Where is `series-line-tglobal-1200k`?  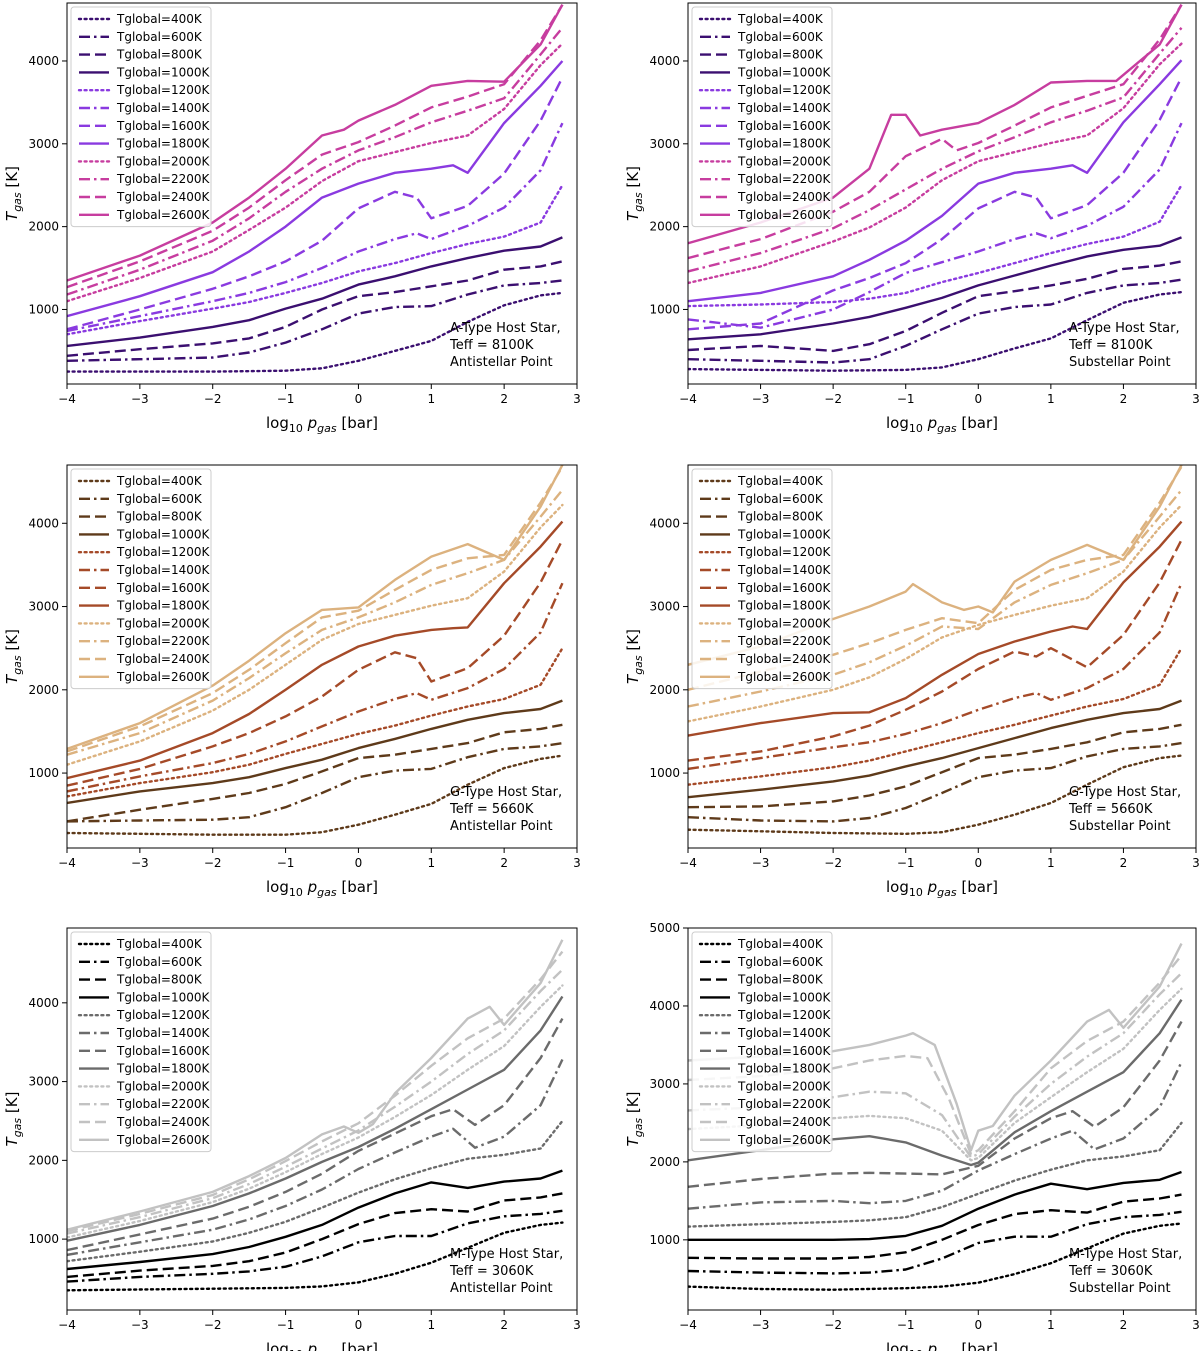
series-line-tglobal-1200k is located at coordinates (935, 1174).